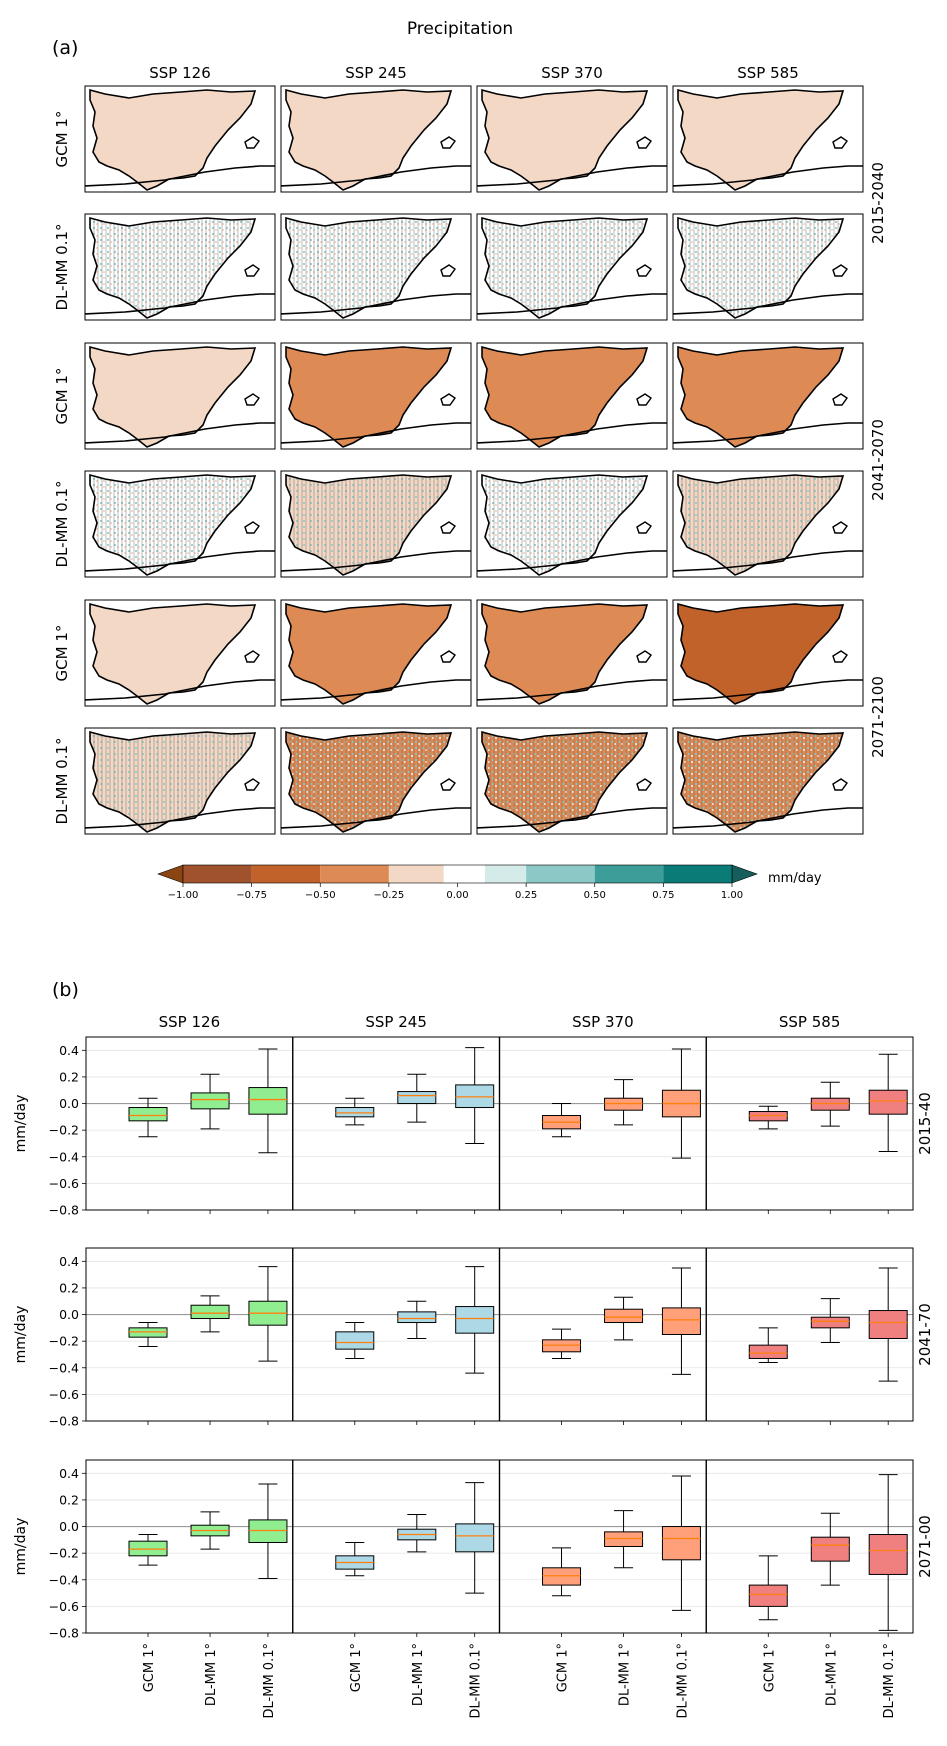 This screenshot has width=947, height=1746. Describe the element at coordinates (62, 653) in the screenshot. I see `row-label: GCM 1°` at that location.